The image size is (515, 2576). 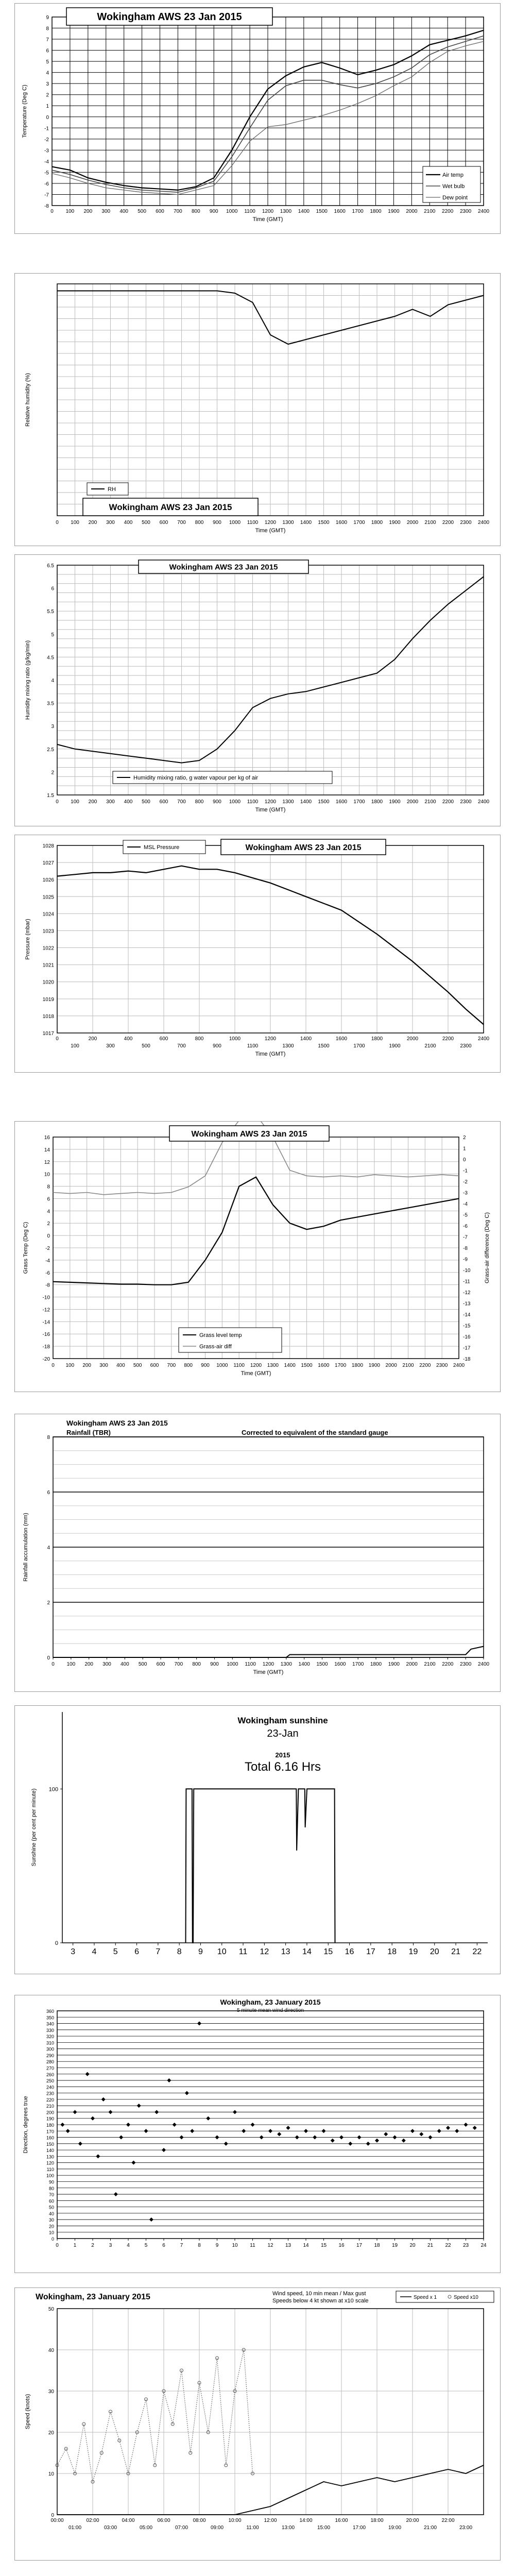 What do you see at coordinates (181, 523) in the screenshot?
I see `x-tick-label: 700` at bounding box center [181, 523].